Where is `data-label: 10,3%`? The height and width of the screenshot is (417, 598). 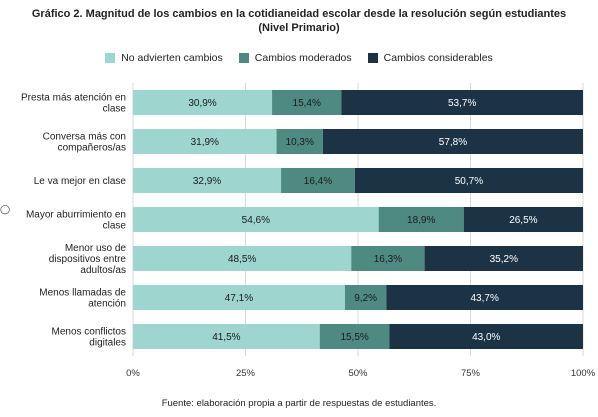 data-label: 10,3% is located at coordinates (300, 142).